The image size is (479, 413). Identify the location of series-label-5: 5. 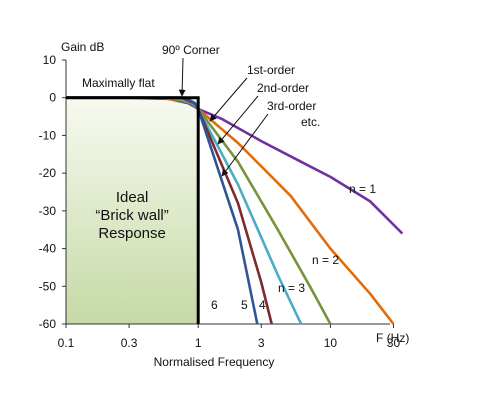
(244, 305).